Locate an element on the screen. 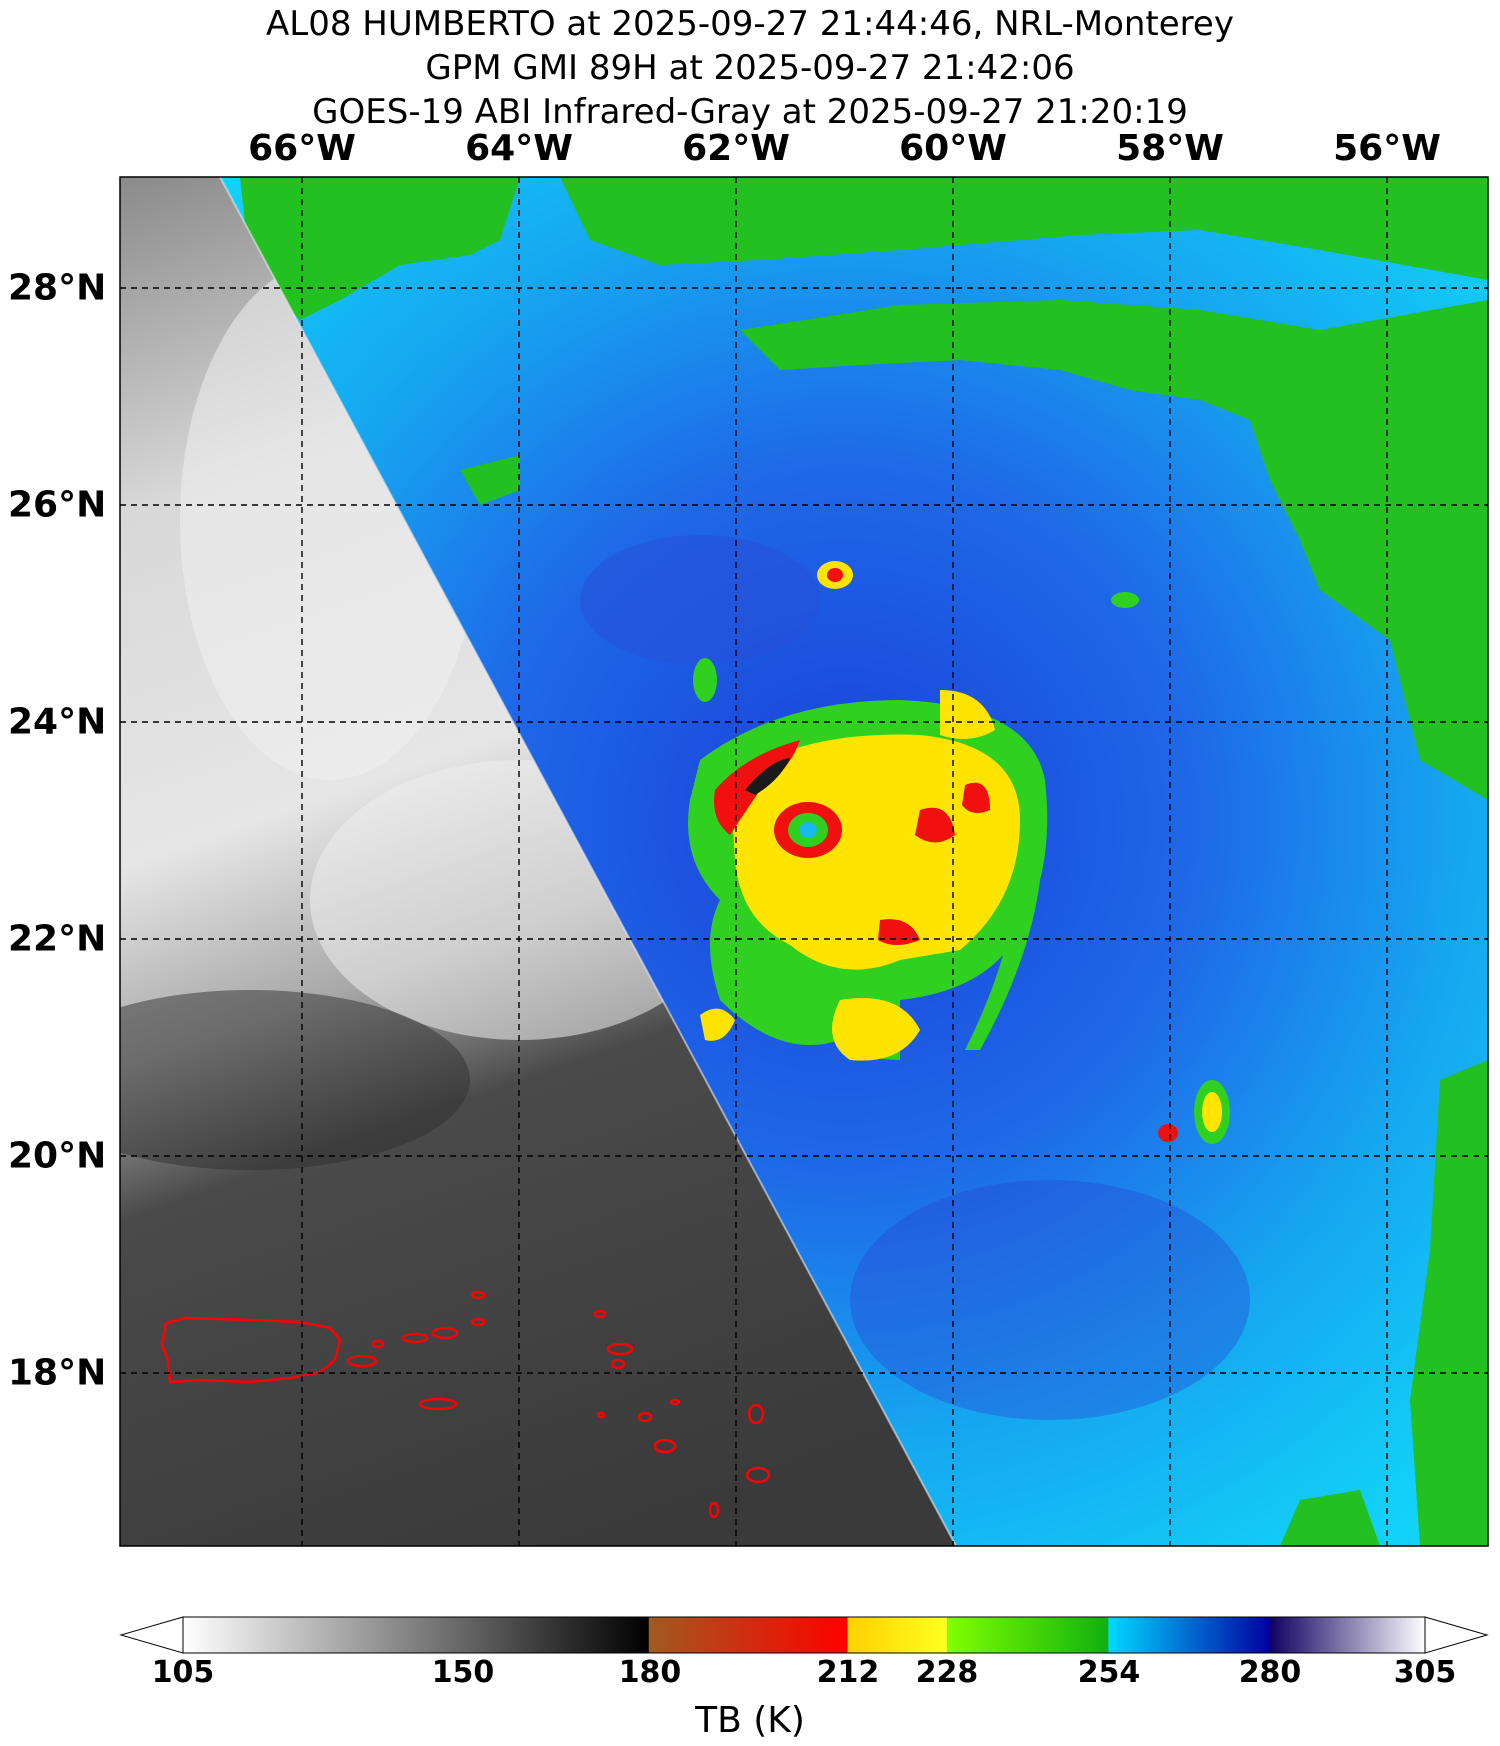 The height and width of the screenshot is (1746, 1500). coastline-outlines is located at coordinates (465, 1404).